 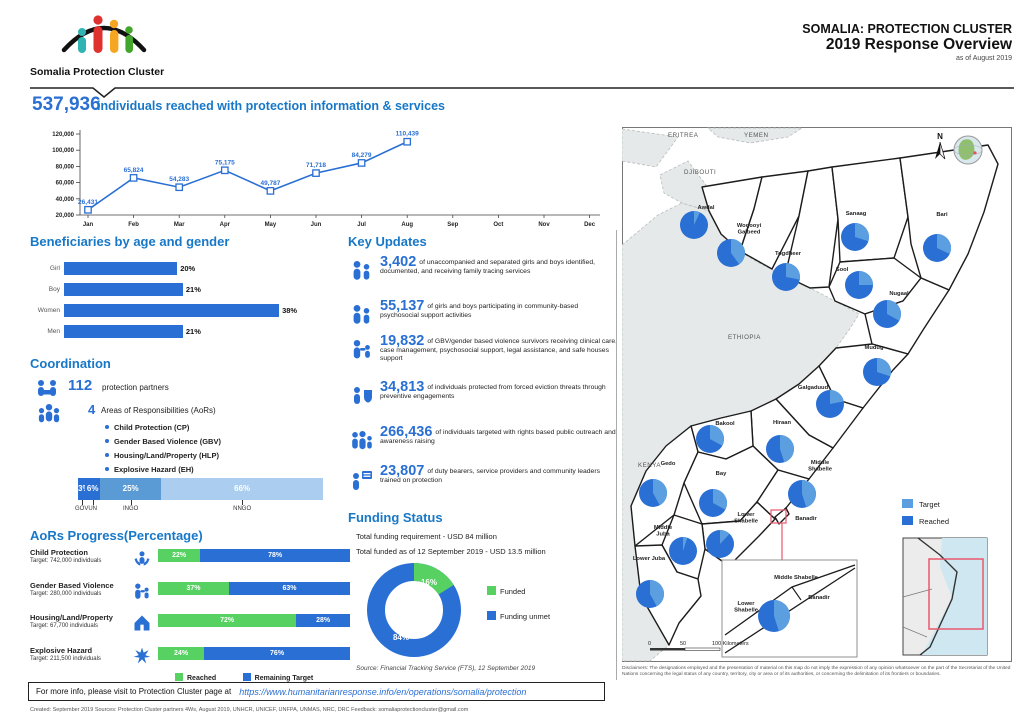 What do you see at coordinates (254, 620) in the screenshot?
I see `aor-bar: 72% 28%` at bounding box center [254, 620].